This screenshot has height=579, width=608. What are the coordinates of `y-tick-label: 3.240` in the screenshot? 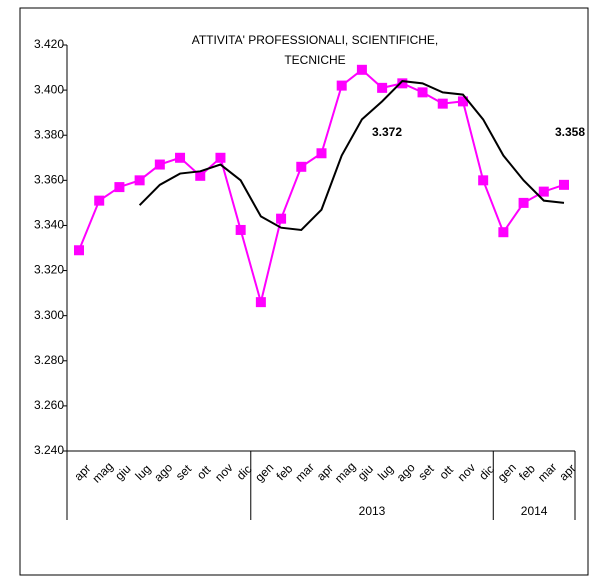 It's located at (49, 450).